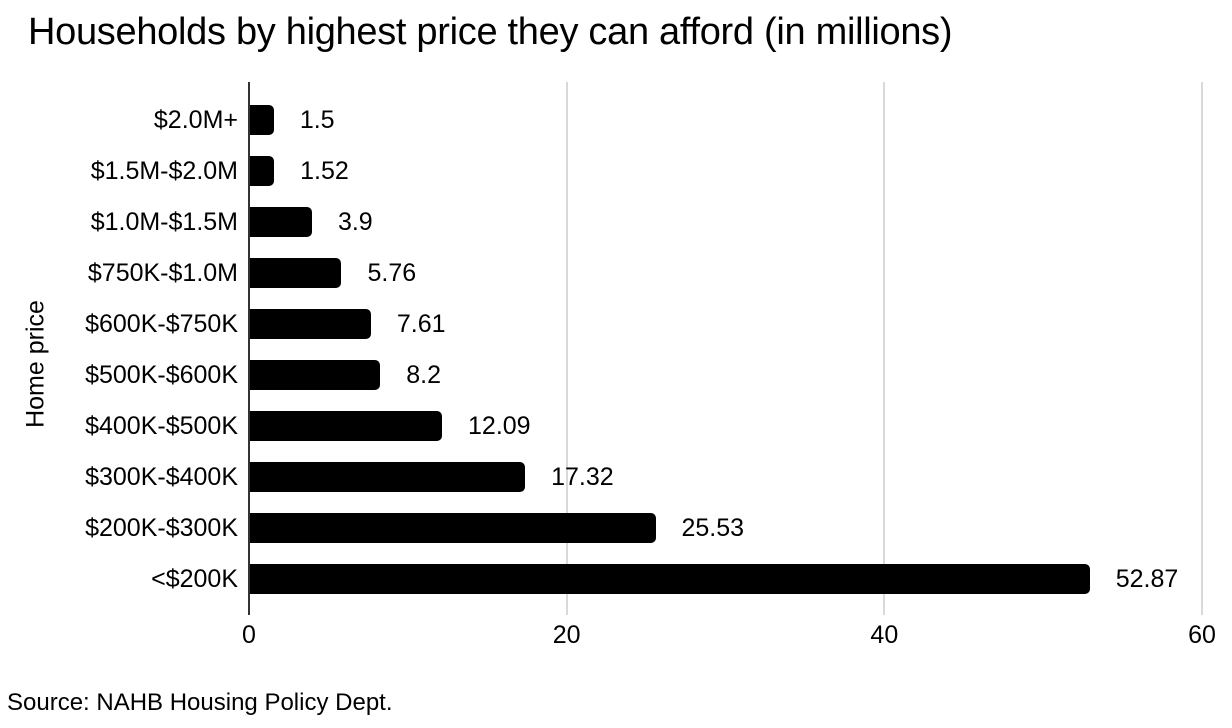  Describe the element at coordinates (713, 528) in the screenshot. I see `value-label: 25.53` at that location.